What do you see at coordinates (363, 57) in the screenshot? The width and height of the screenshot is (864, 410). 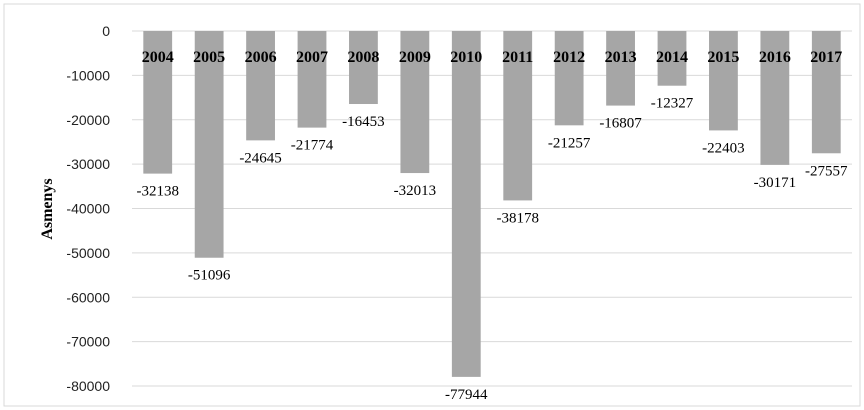 I see `x-tick-label: 2008` at bounding box center [363, 57].